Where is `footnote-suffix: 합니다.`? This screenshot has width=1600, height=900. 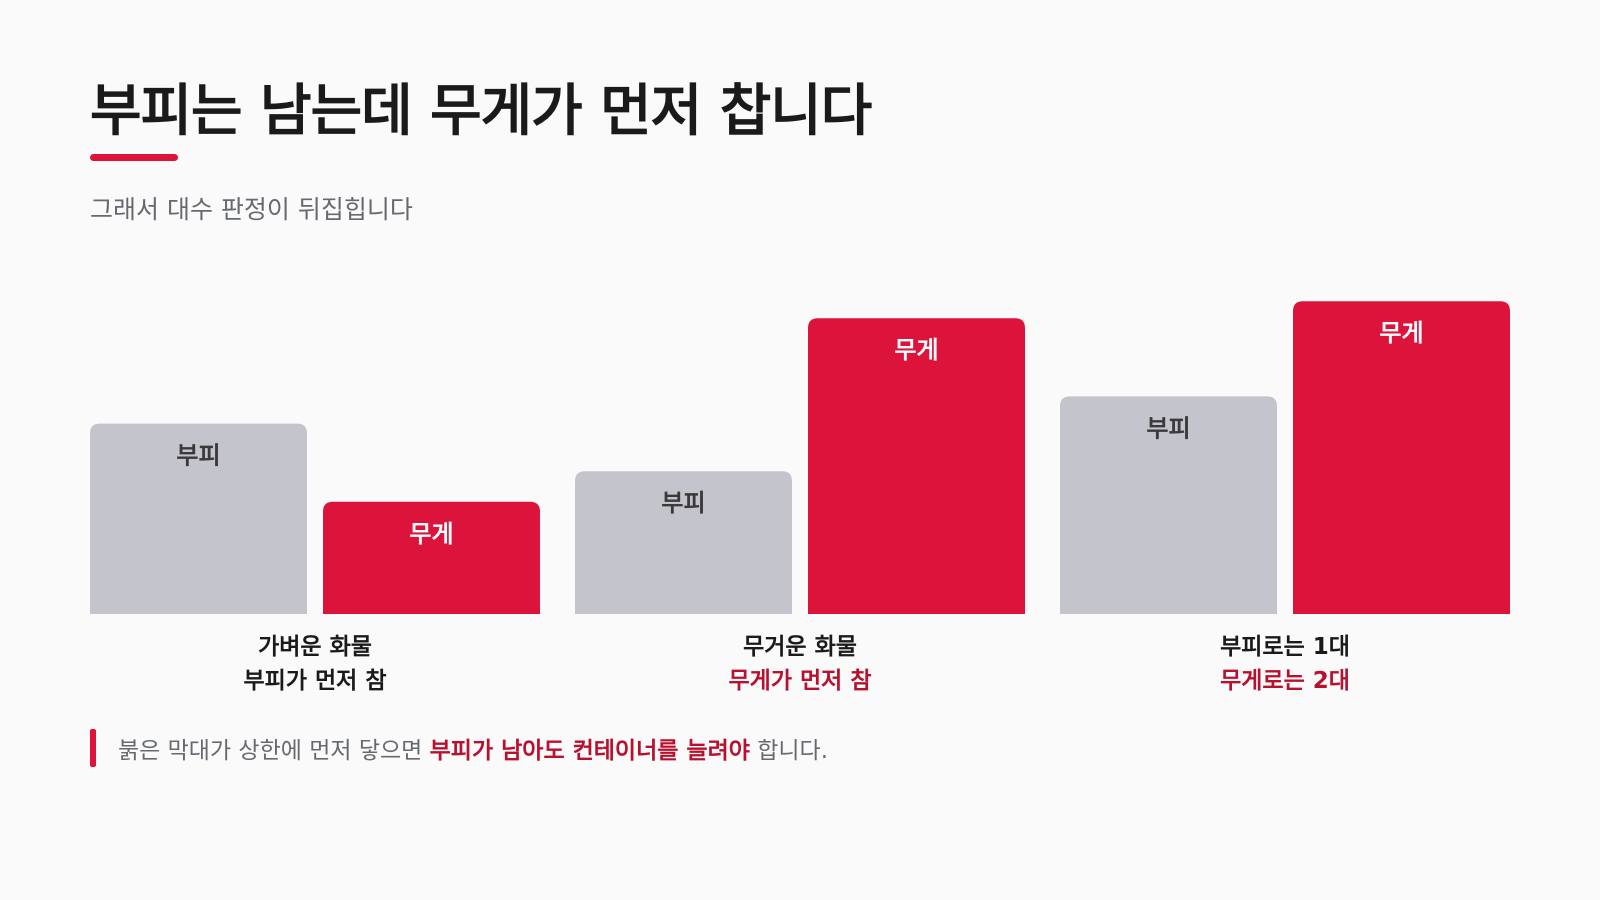
footnote-suffix: 합니다. is located at coordinates (789, 751).